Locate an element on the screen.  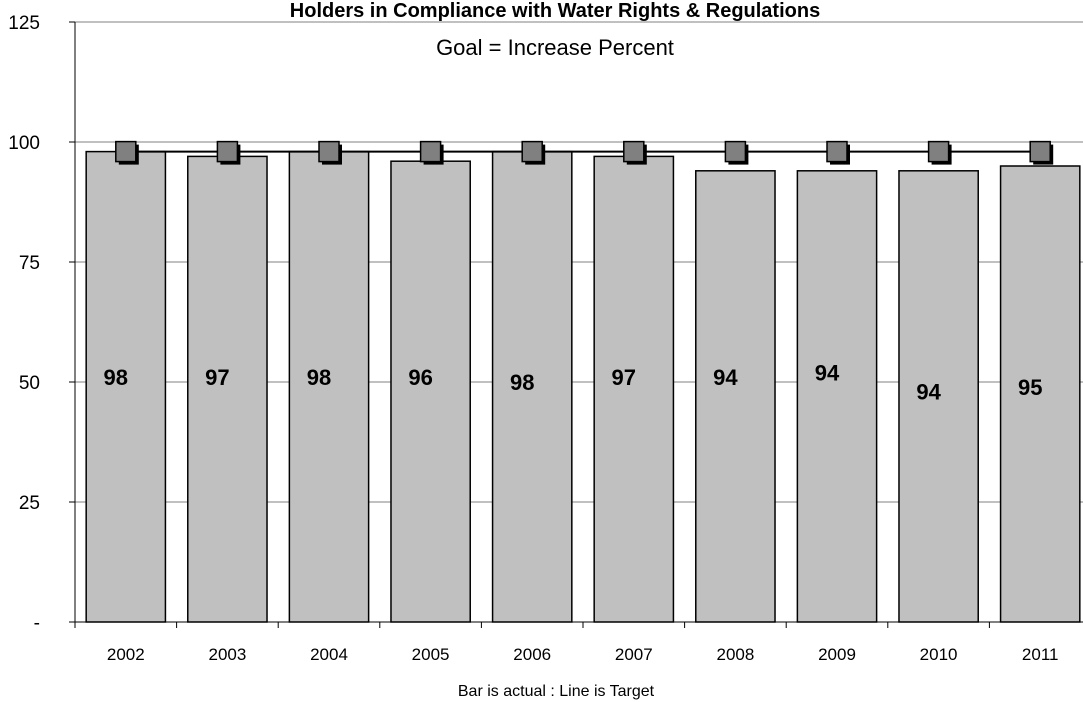
y-tick-label: 50 is located at coordinates (29, 383).